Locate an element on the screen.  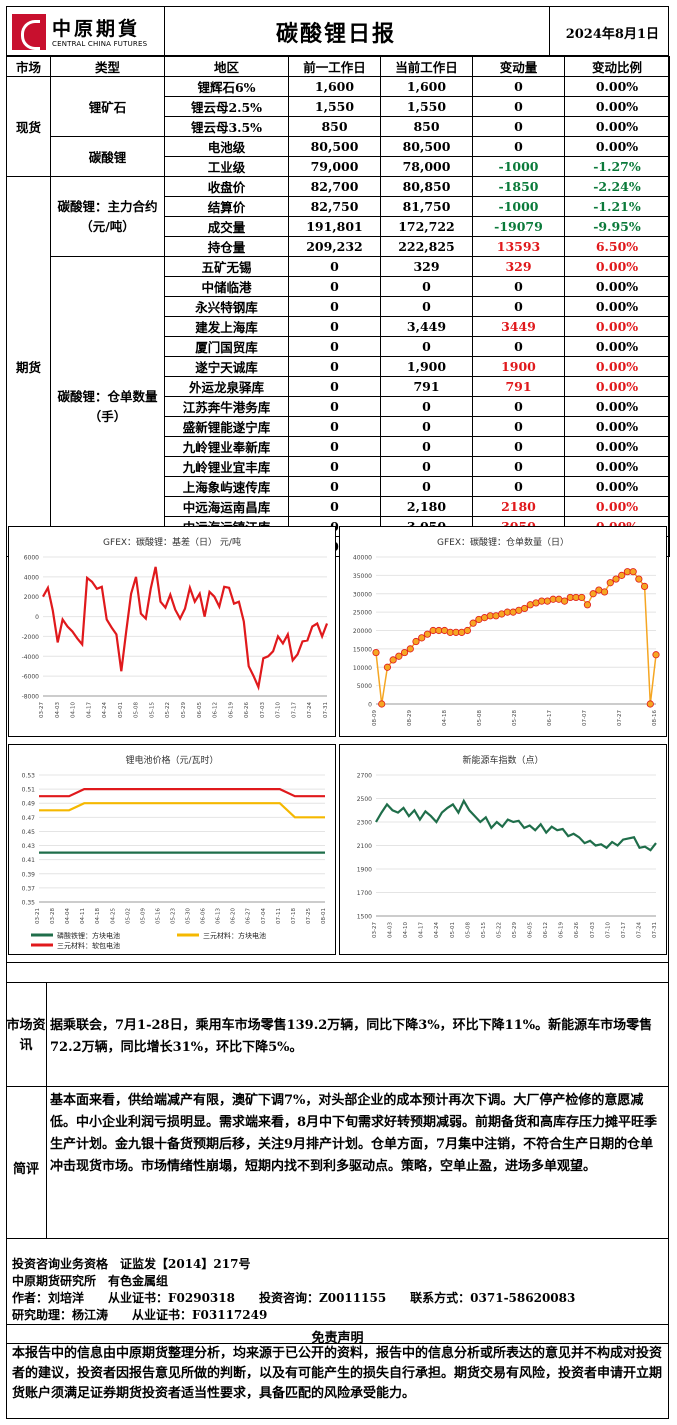
y-tick-label: 1900 is located at coordinates (364, 870).